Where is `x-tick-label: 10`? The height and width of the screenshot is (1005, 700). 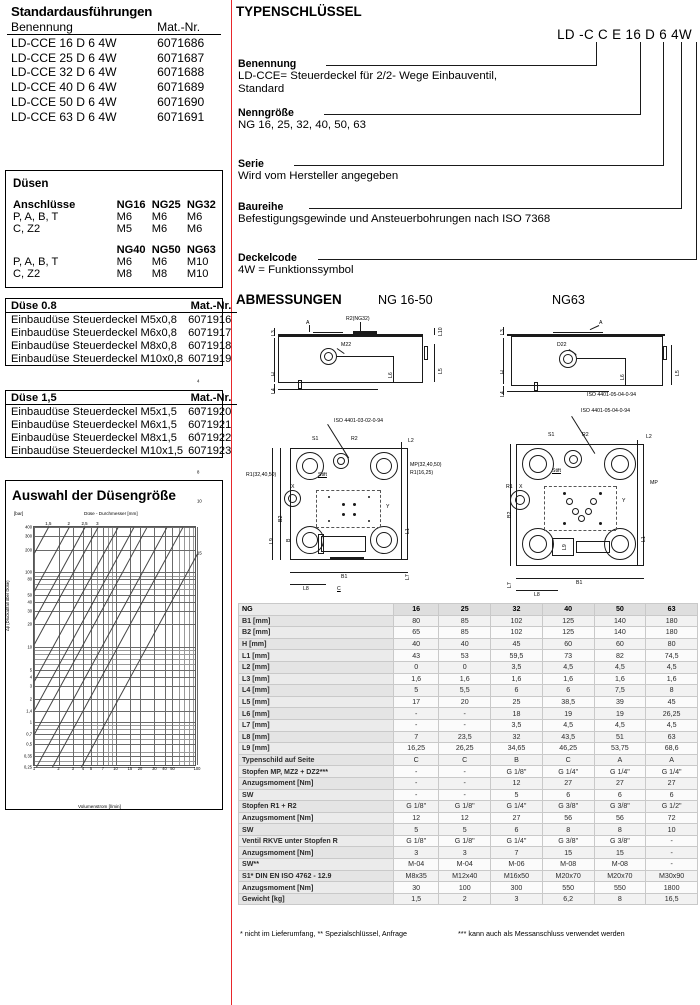 x-tick-label: 10 is located at coordinates (115, 768).